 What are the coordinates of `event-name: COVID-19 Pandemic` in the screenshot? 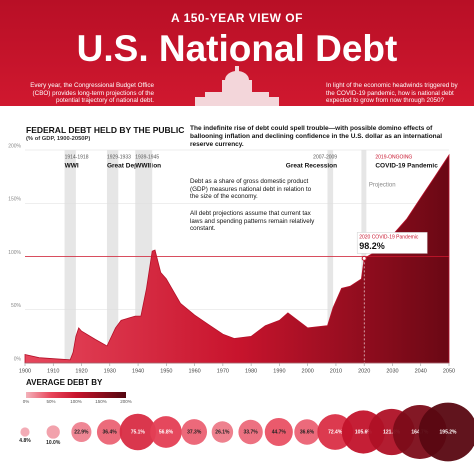 It's located at (406, 166).